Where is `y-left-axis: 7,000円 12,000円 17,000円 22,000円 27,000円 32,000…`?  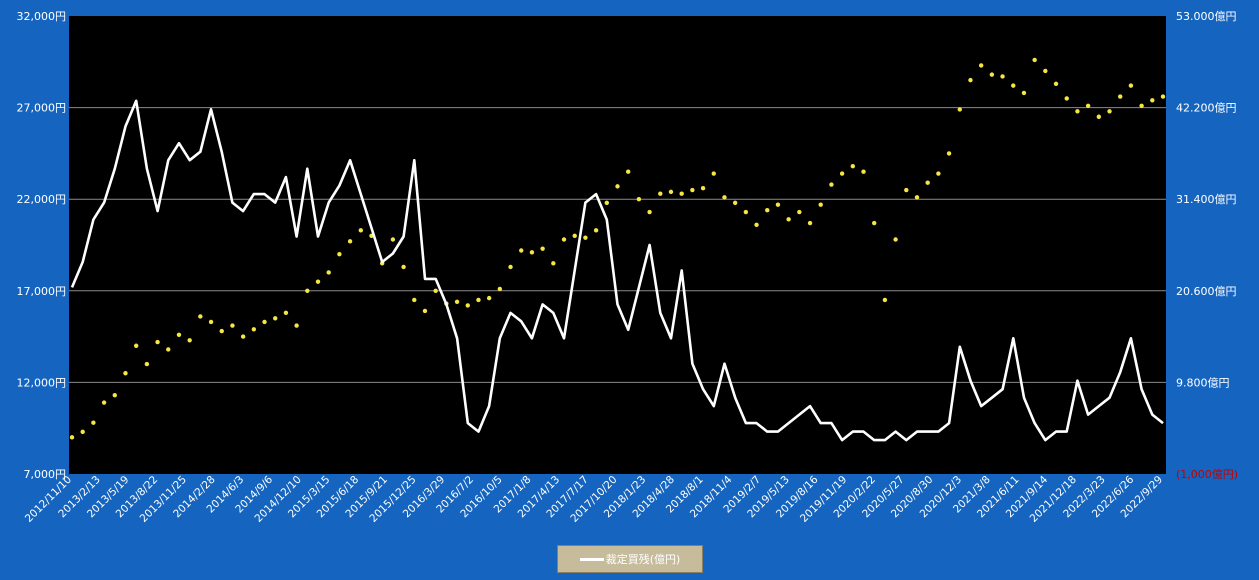
y-left-axis: 7,000円 12,000円 17,000円 22,000円 27,000円 32,000… is located at coordinates (42, 245).